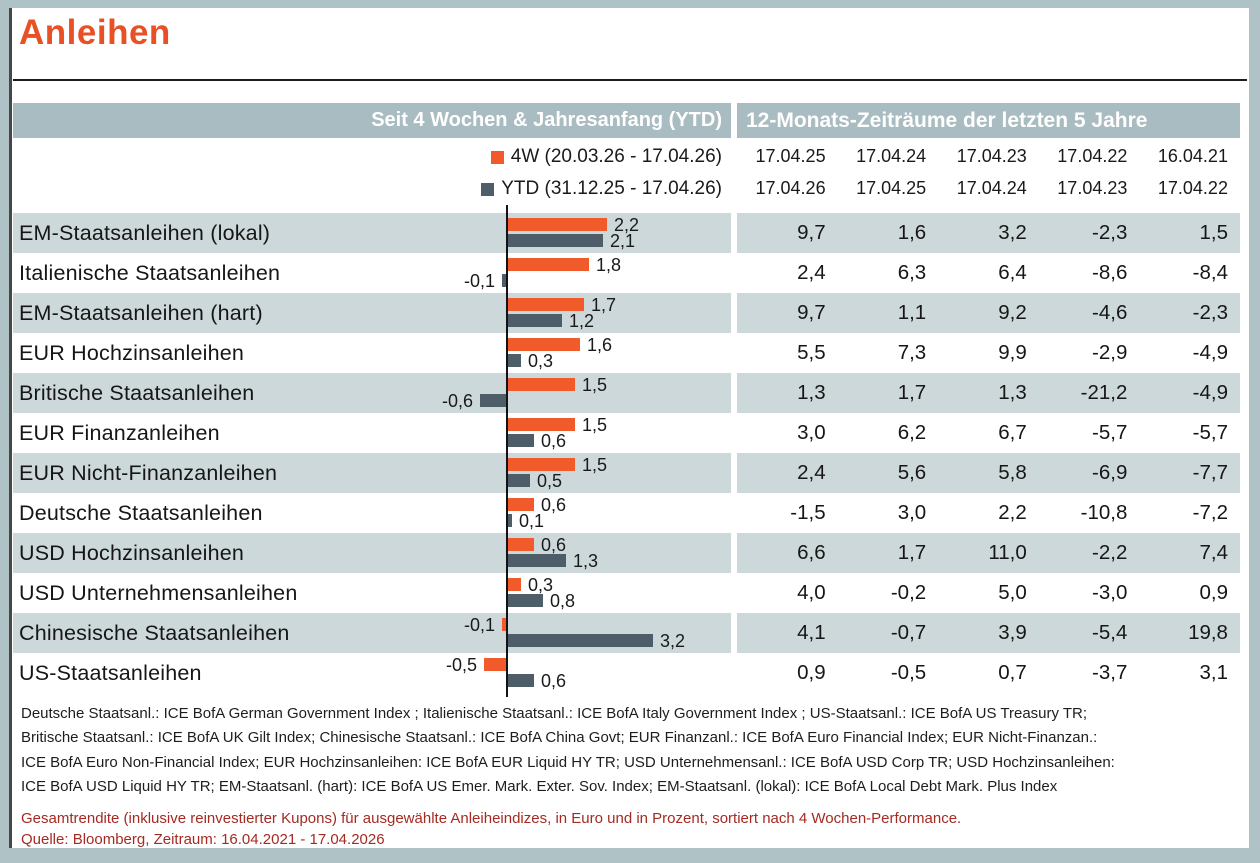 The width and height of the screenshot is (1260, 863). Describe the element at coordinates (988, 433) in the screenshot. I see `row-values-cell: 3,0 6,2 6,7 -5,7 -5,7` at that location.